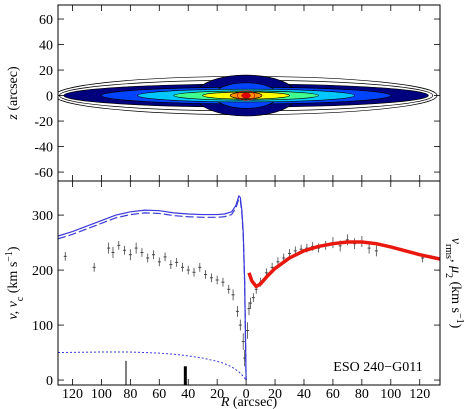 This screenshot has height=409, width=469. What do you see at coordinates (42, 271) in the screenshot?
I see `y-tick-label: 200` at bounding box center [42, 271].